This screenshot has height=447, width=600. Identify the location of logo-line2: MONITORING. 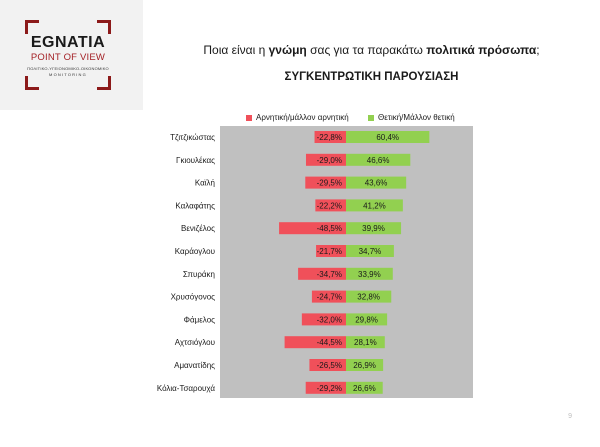
(68, 74).